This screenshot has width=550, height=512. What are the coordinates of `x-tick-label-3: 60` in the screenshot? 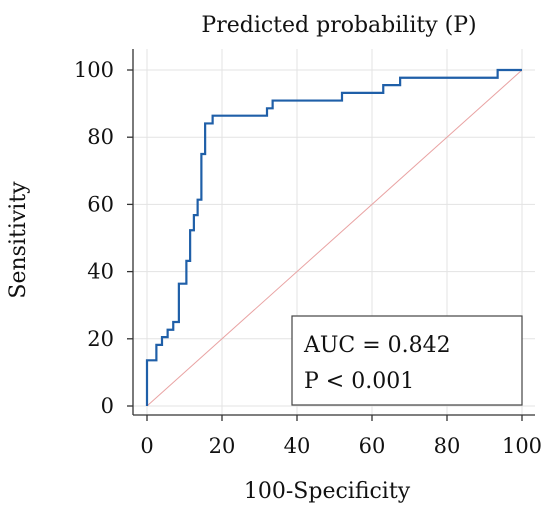 It's located at (372, 446).